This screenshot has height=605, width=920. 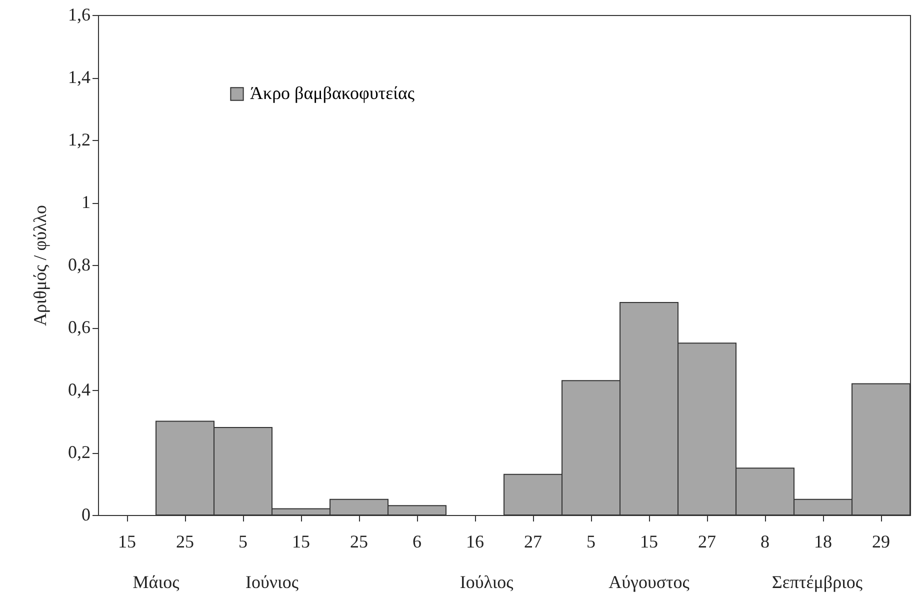 What do you see at coordinates (79, 140) in the screenshot?
I see `y-tick-label: 1,2` at bounding box center [79, 140].